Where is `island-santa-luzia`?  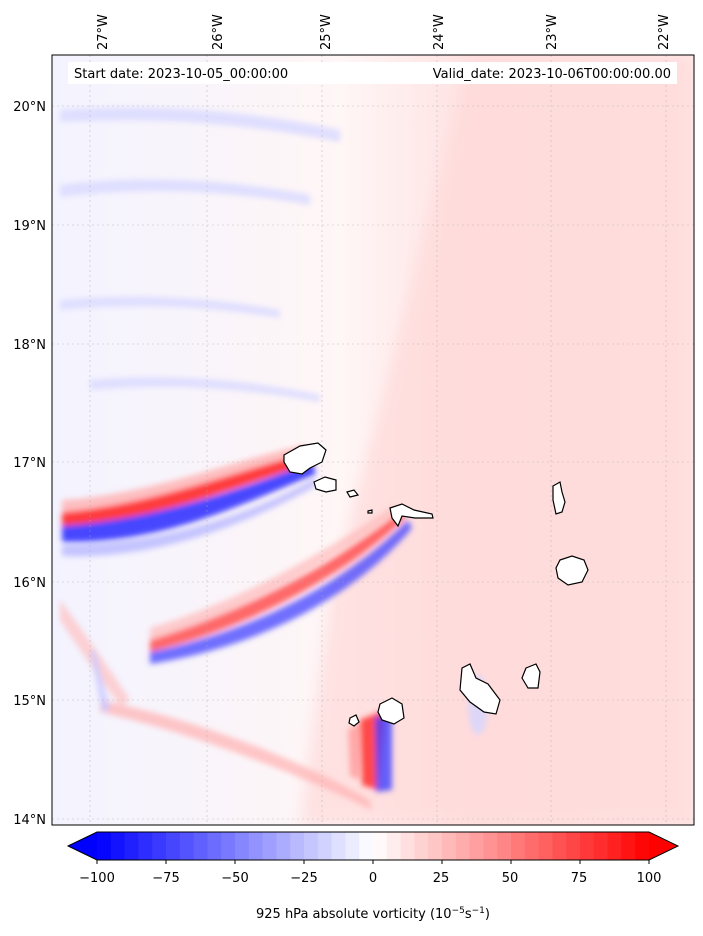 island-santa-luzia is located at coordinates (353, 493).